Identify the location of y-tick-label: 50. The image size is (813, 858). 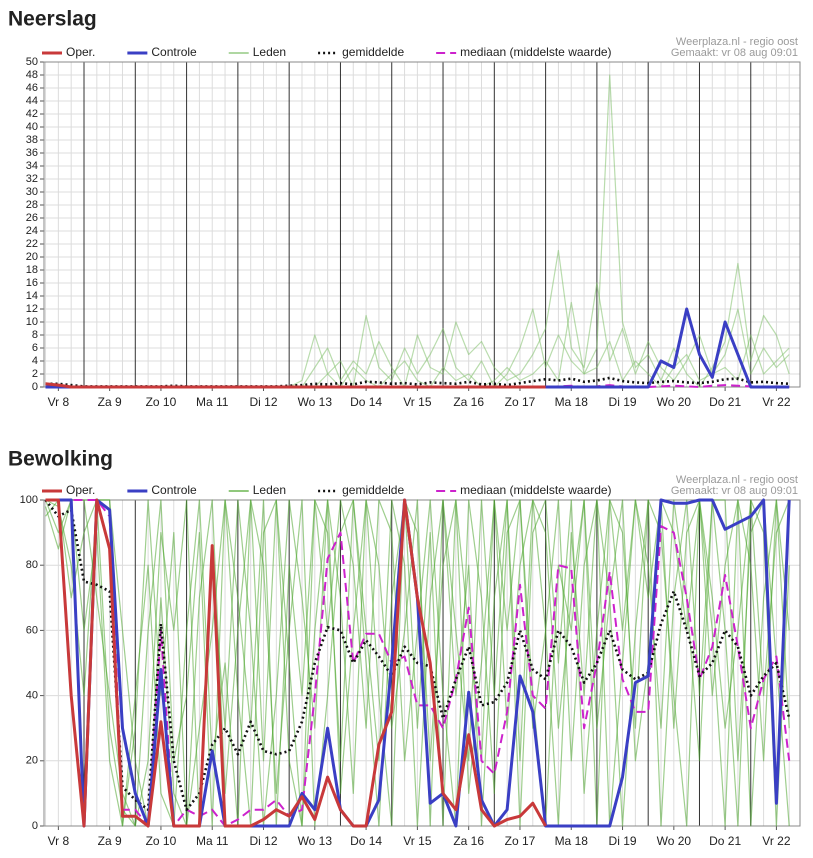
(32, 62).